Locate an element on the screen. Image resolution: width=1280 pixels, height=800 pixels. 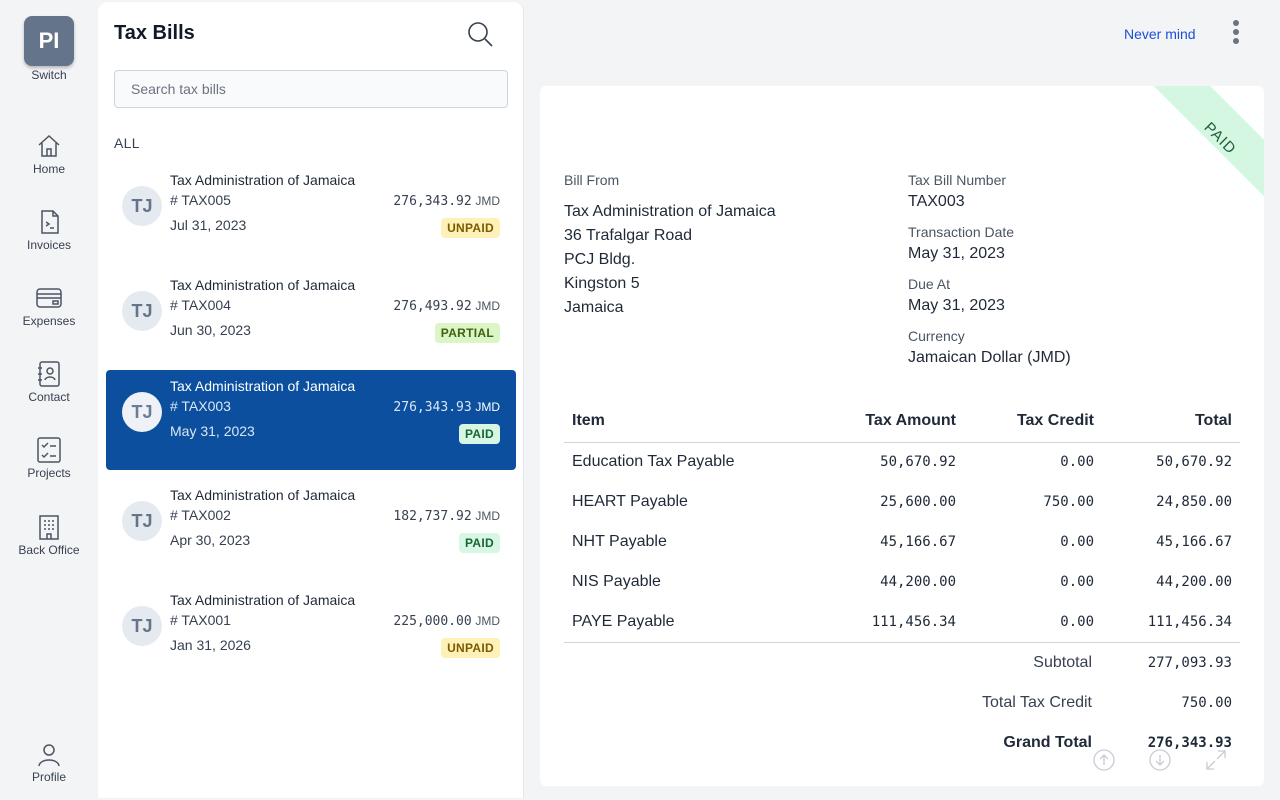
page-title: Tax Bills is located at coordinates (154, 33).